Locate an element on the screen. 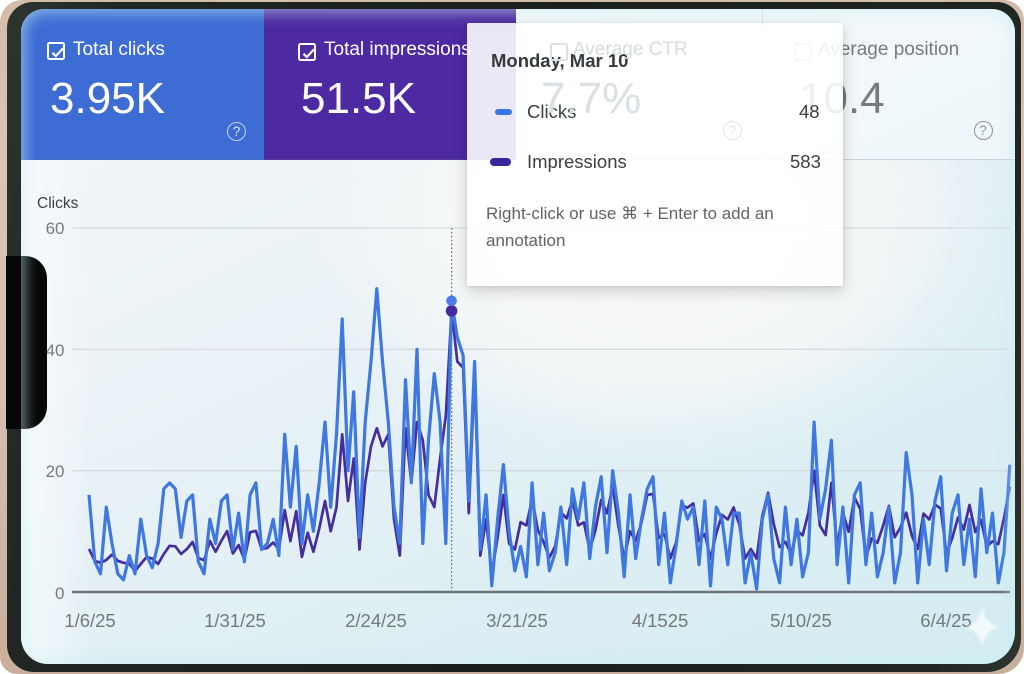 The height and width of the screenshot is (674, 1024). svg-text: 1/6/25 is located at coordinates (89, 620).